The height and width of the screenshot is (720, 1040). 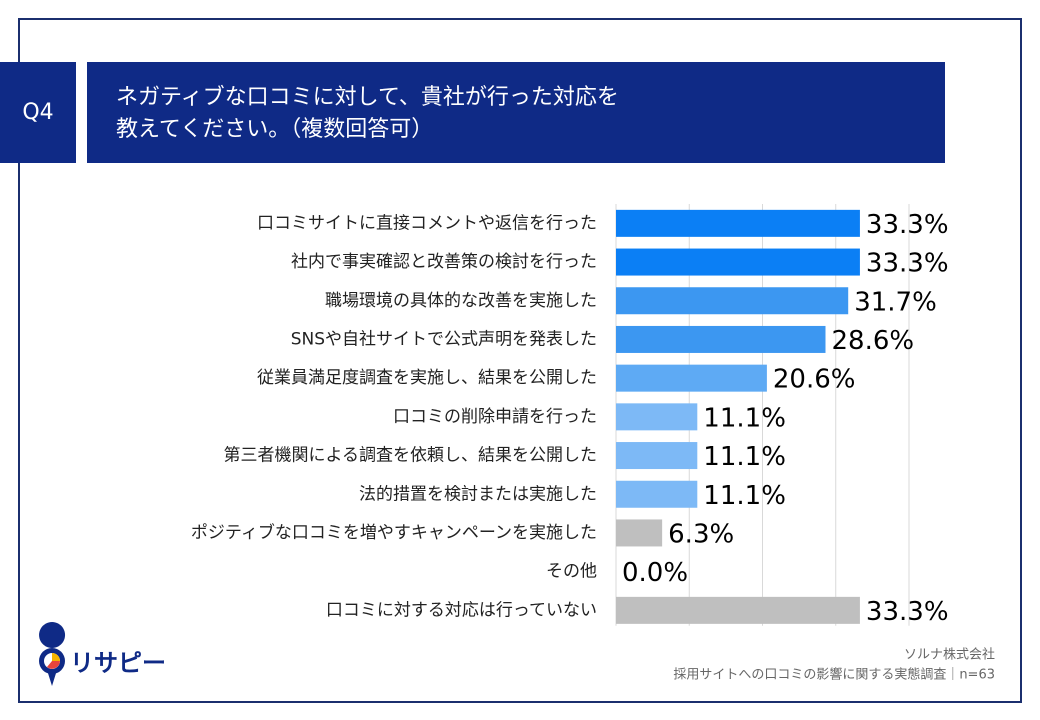 What do you see at coordinates (52, 635) in the screenshot?
I see `logo-pin` at bounding box center [52, 635].